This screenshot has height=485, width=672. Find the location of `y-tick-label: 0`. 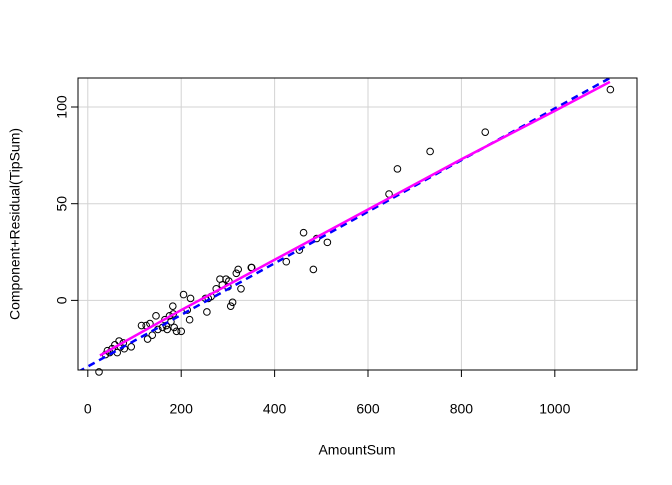

y-tick-label: 0 is located at coordinates (62, 300).